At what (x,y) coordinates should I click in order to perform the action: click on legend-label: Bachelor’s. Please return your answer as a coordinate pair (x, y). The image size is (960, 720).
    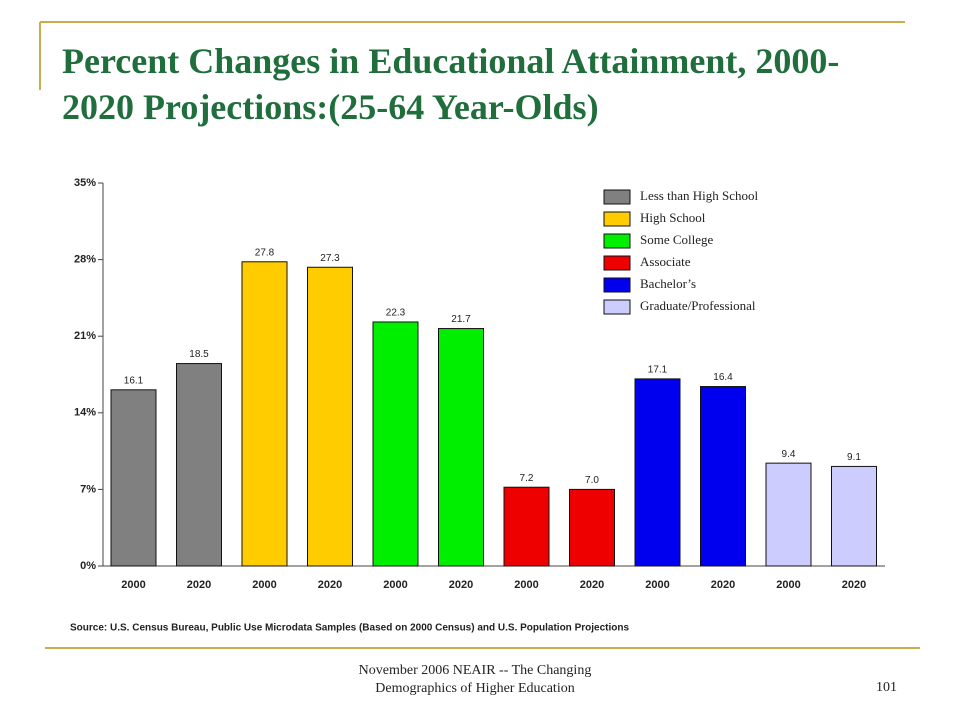
    Looking at the image, I should click on (668, 283).